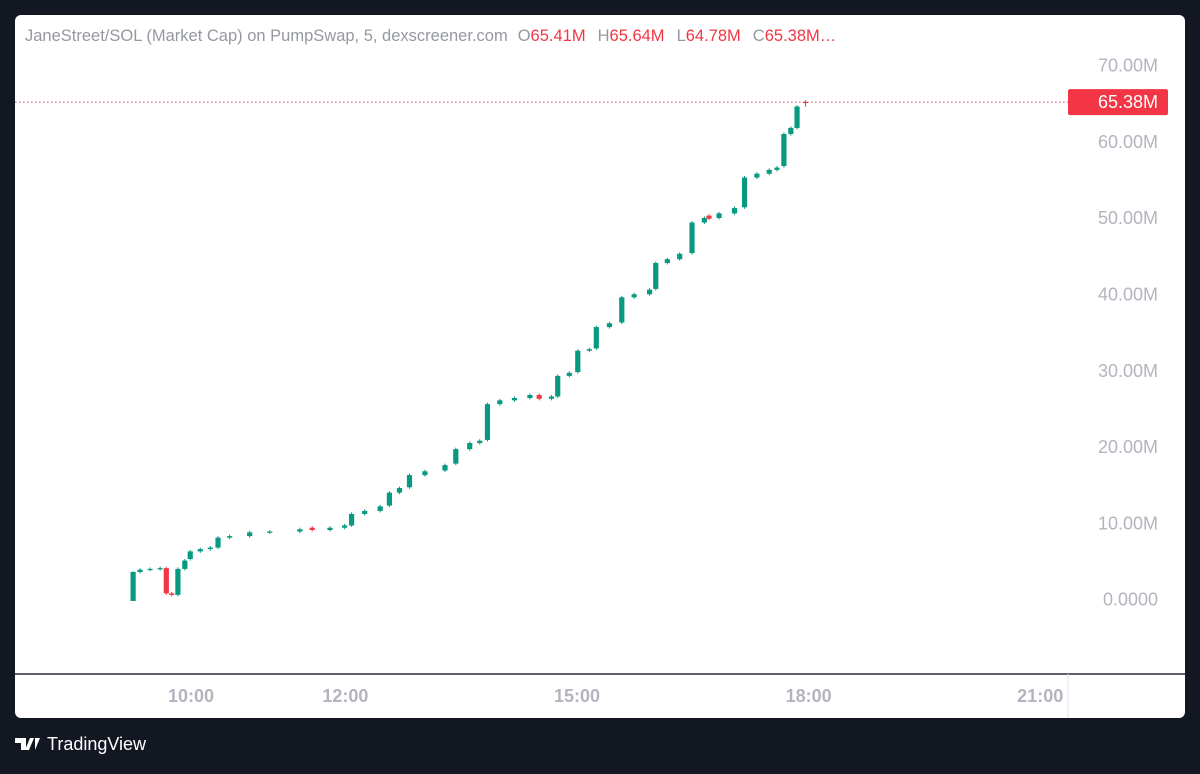 The width and height of the screenshot is (1200, 774). What do you see at coordinates (1128, 218) in the screenshot?
I see `y-tick-label: 50.00M` at bounding box center [1128, 218].